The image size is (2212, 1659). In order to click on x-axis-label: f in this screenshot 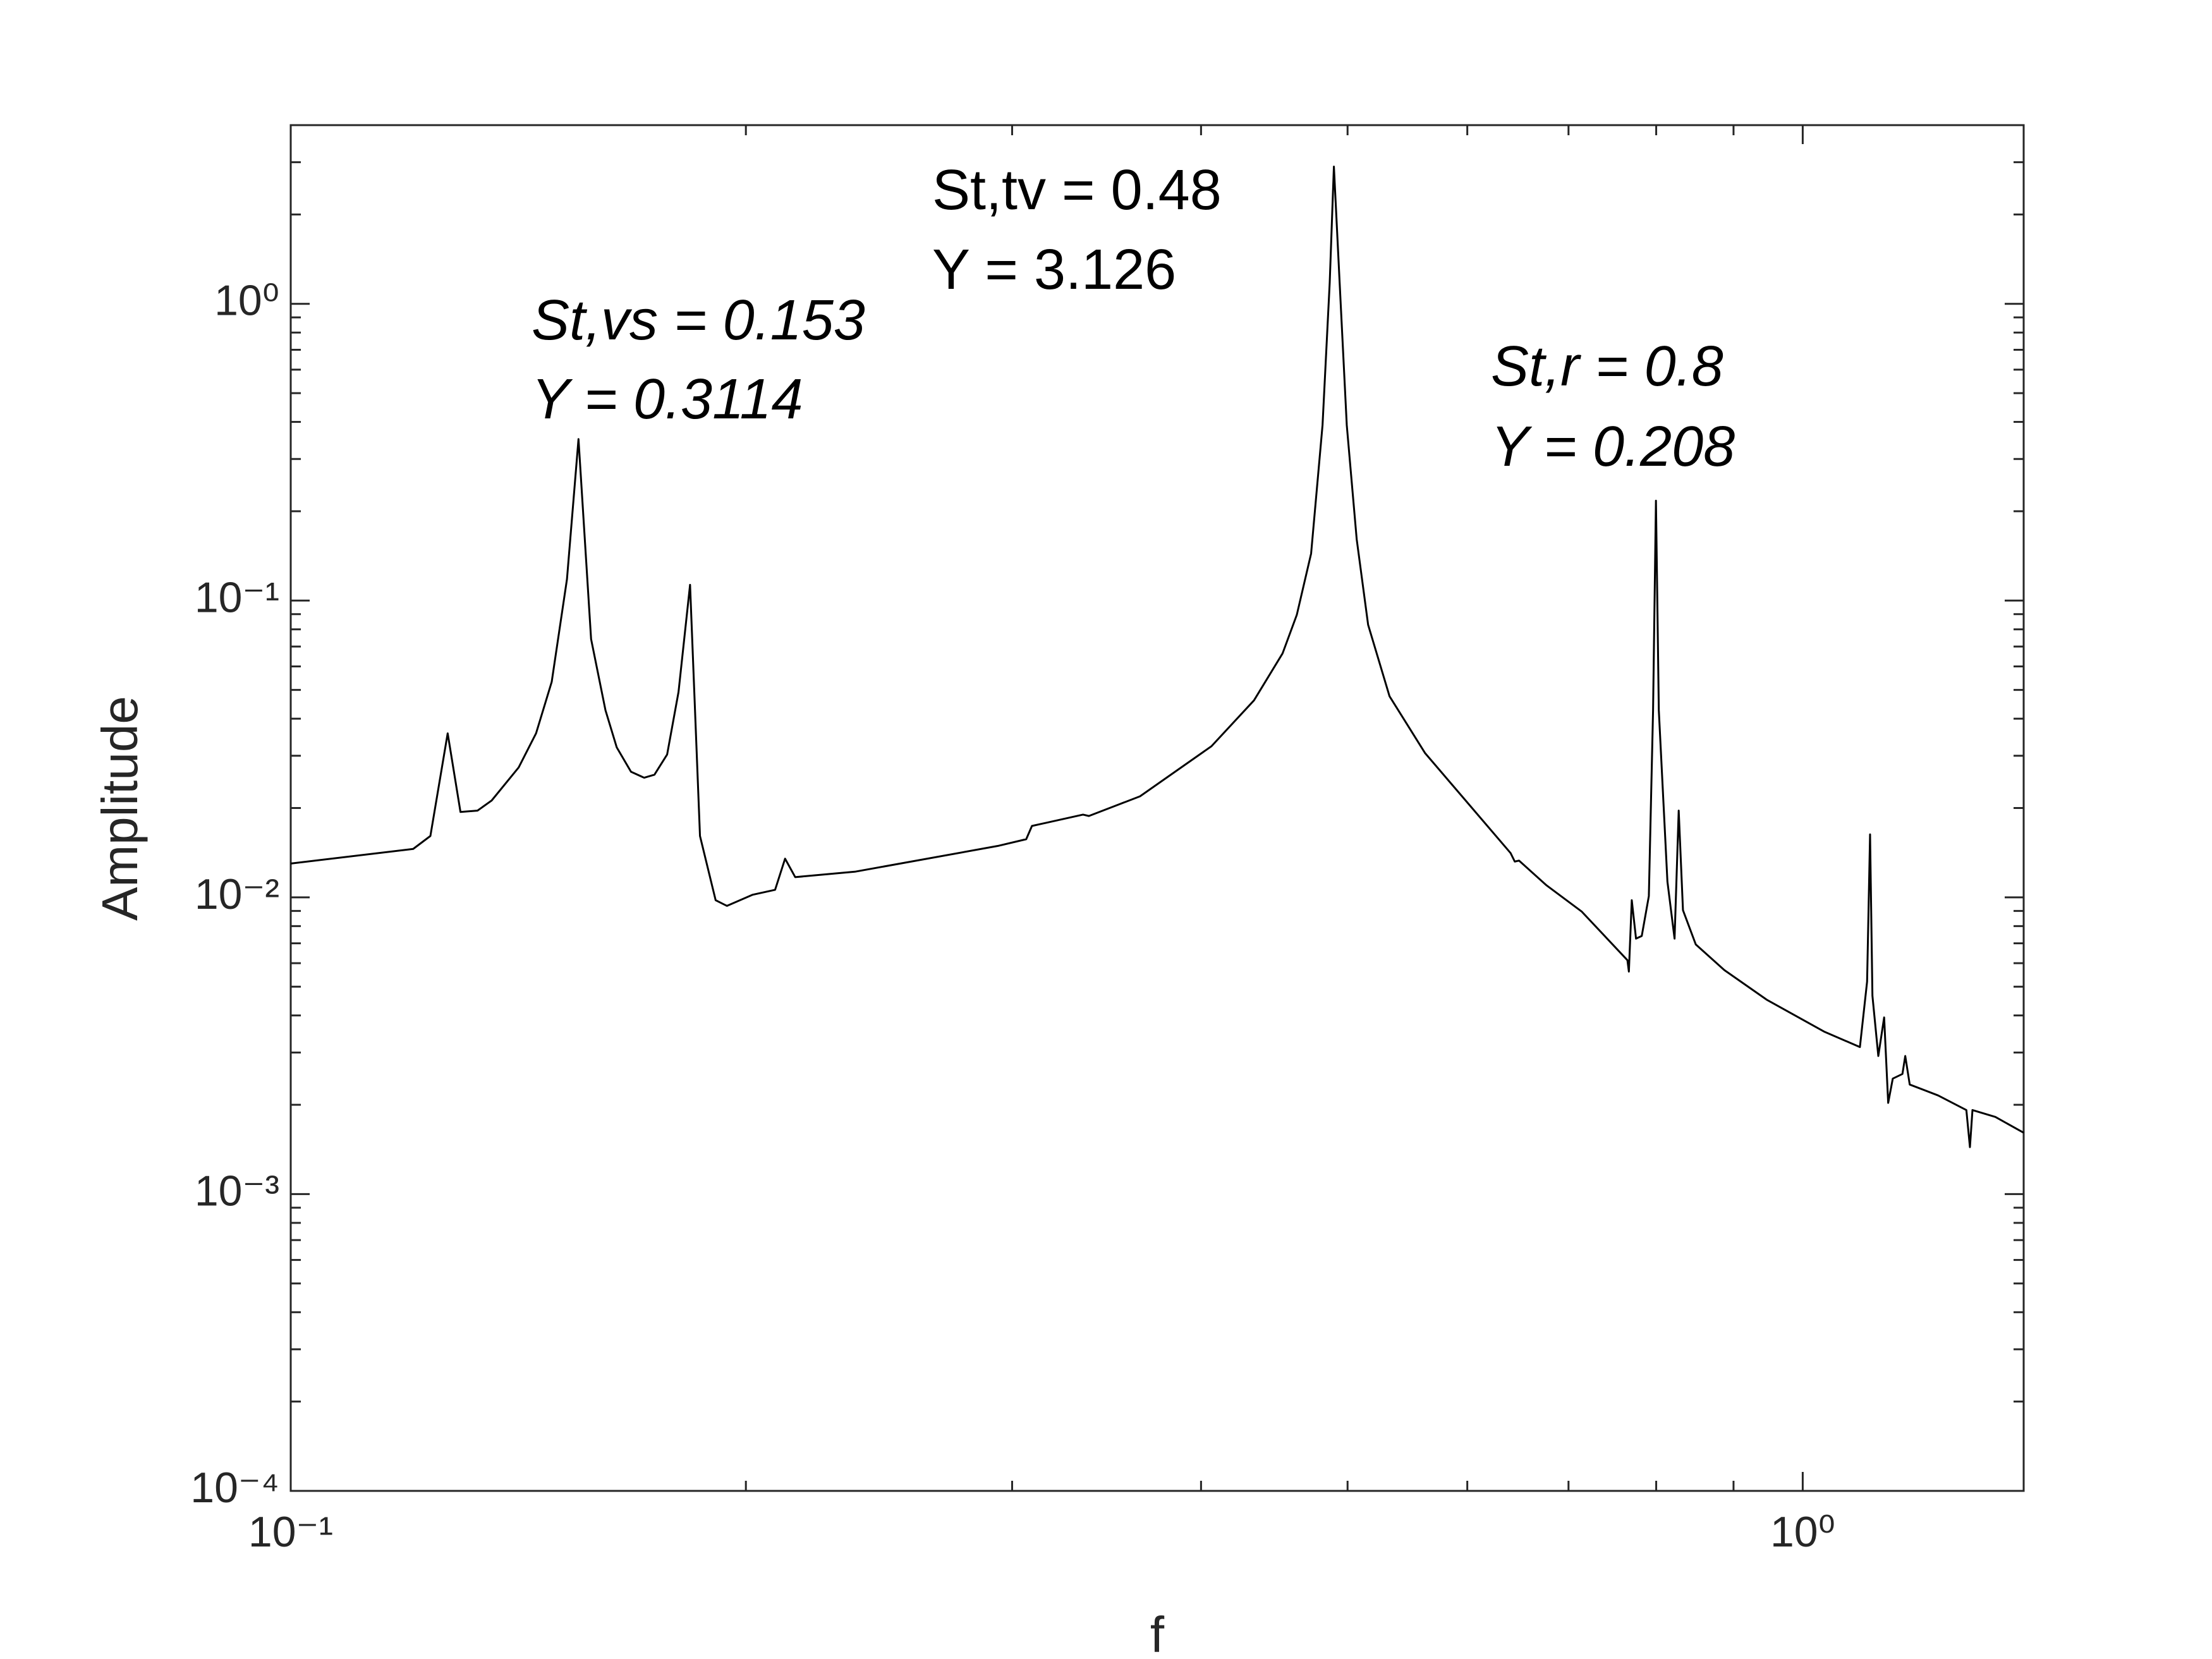, I will do `click(1157, 1633)`.